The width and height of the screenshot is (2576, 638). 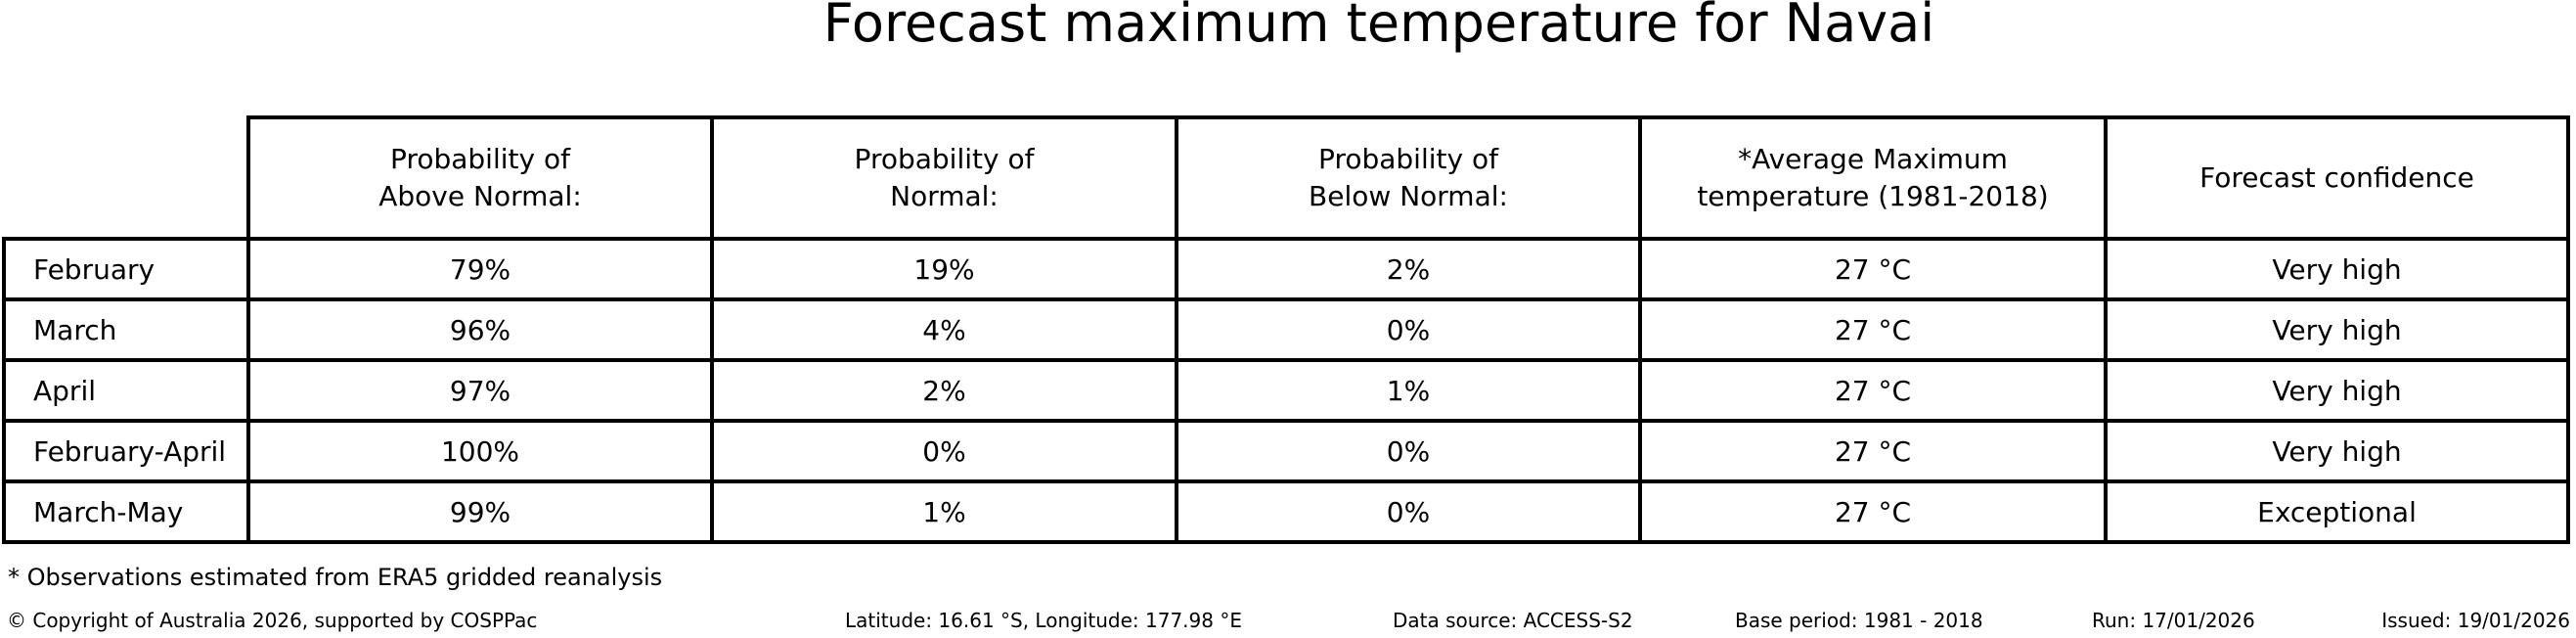 I want to click on table-corner-blank-cell, so click(x=126, y=178).